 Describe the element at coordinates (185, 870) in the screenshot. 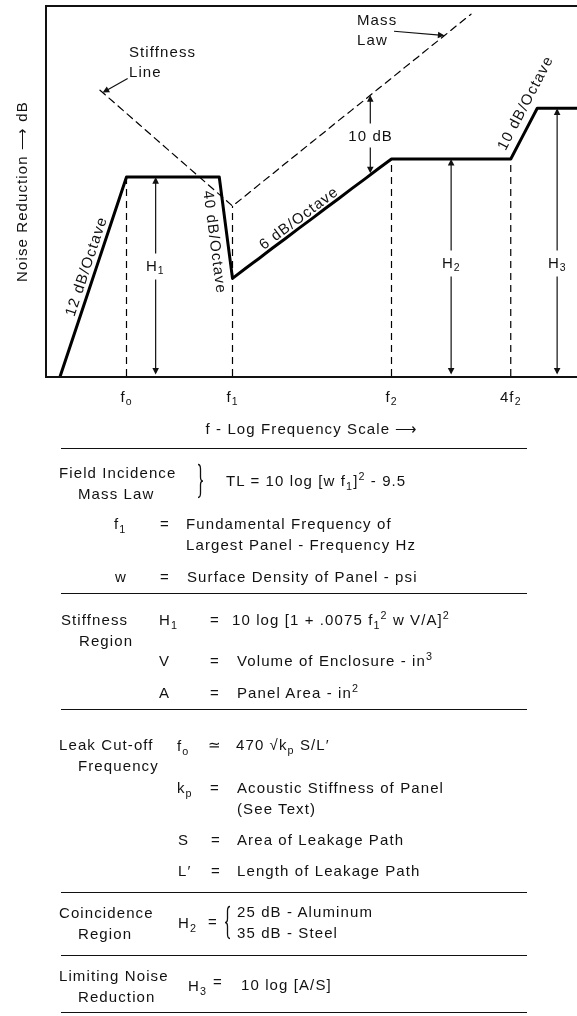

I see `text: L′` at that location.